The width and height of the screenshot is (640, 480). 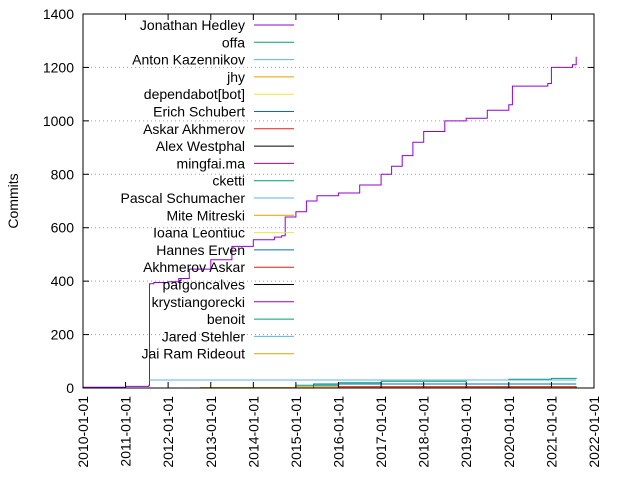 What do you see at coordinates (338, 432) in the screenshot?
I see `x-tick-label: 2016-01-01` at bounding box center [338, 432].